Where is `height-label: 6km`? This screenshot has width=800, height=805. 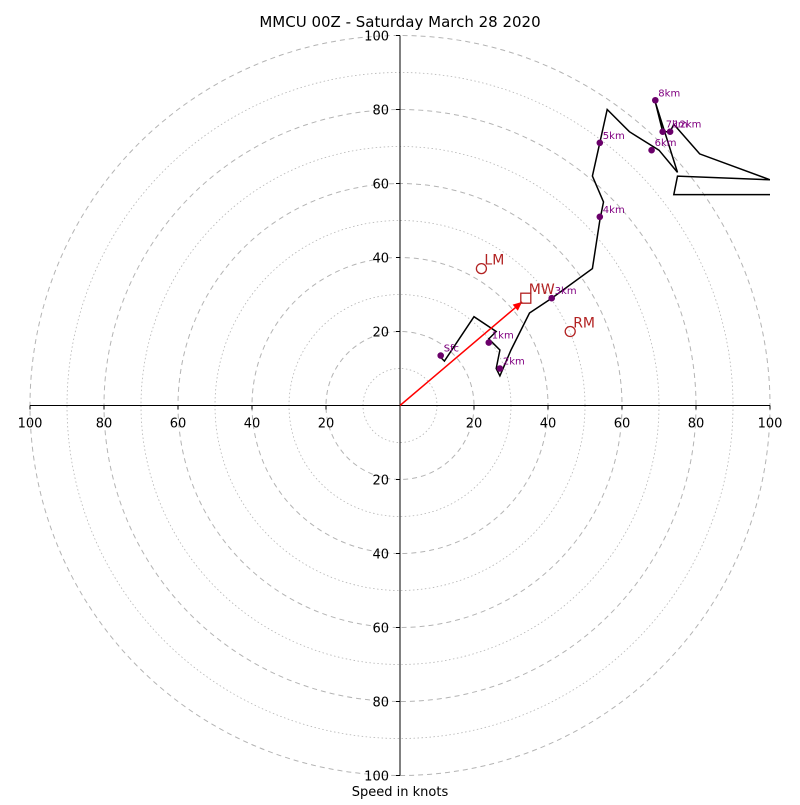
height-label: 6km is located at coordinates (666, 143).